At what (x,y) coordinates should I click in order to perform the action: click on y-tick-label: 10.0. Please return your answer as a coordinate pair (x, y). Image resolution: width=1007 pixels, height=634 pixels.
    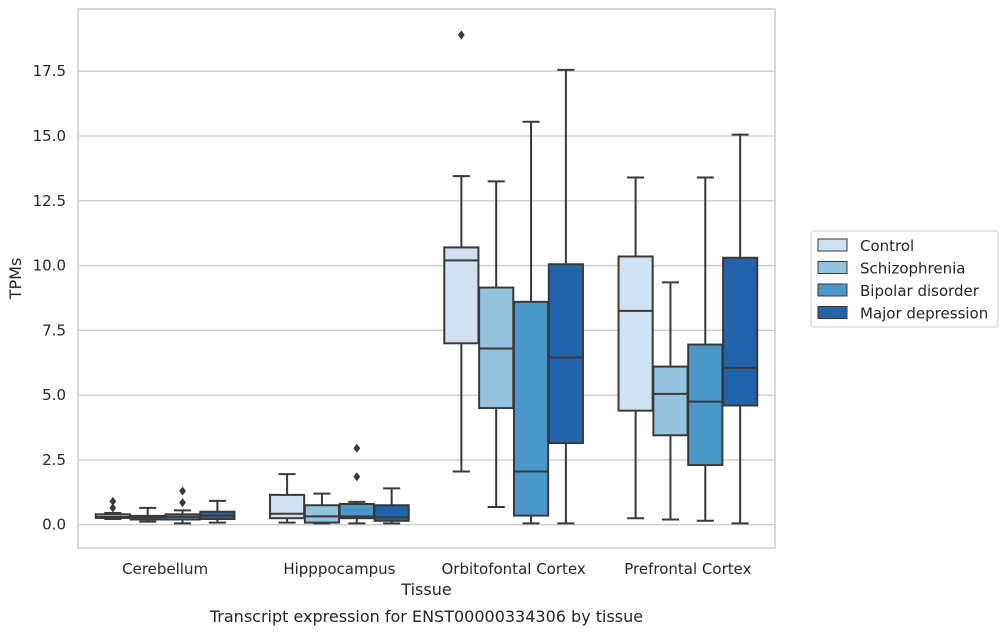
    Looking at the image, I should click on (49, 266).